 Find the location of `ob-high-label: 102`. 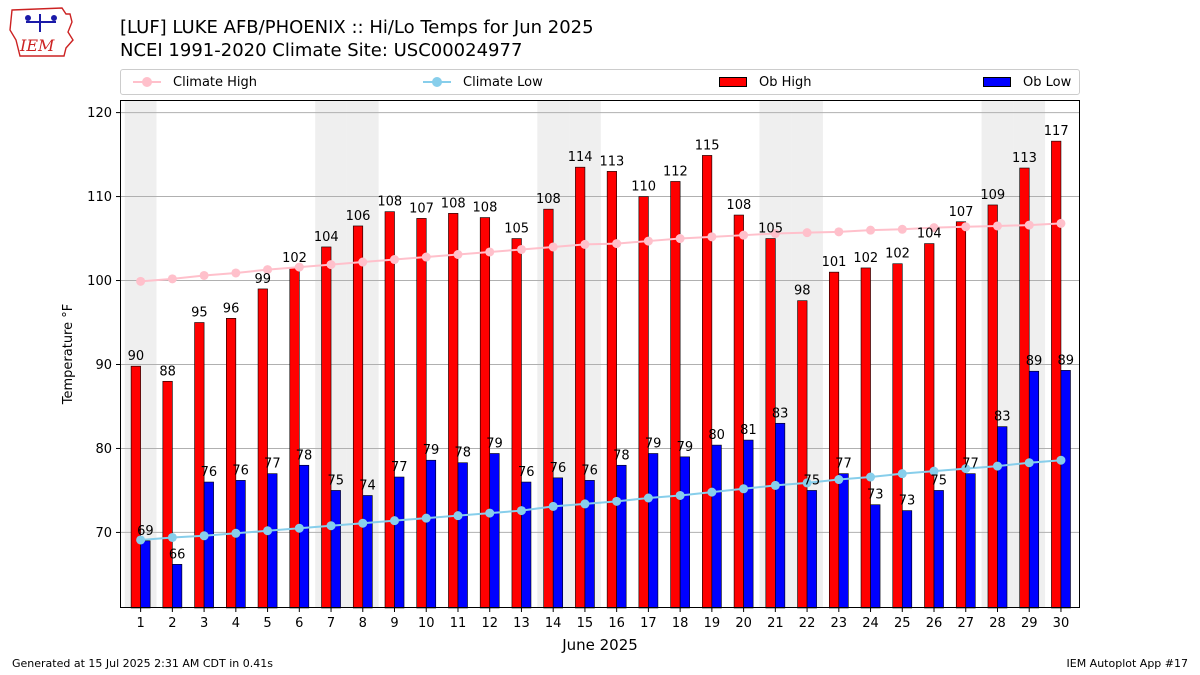

ob-high-label: 102 is located at coordinates (294, 258).